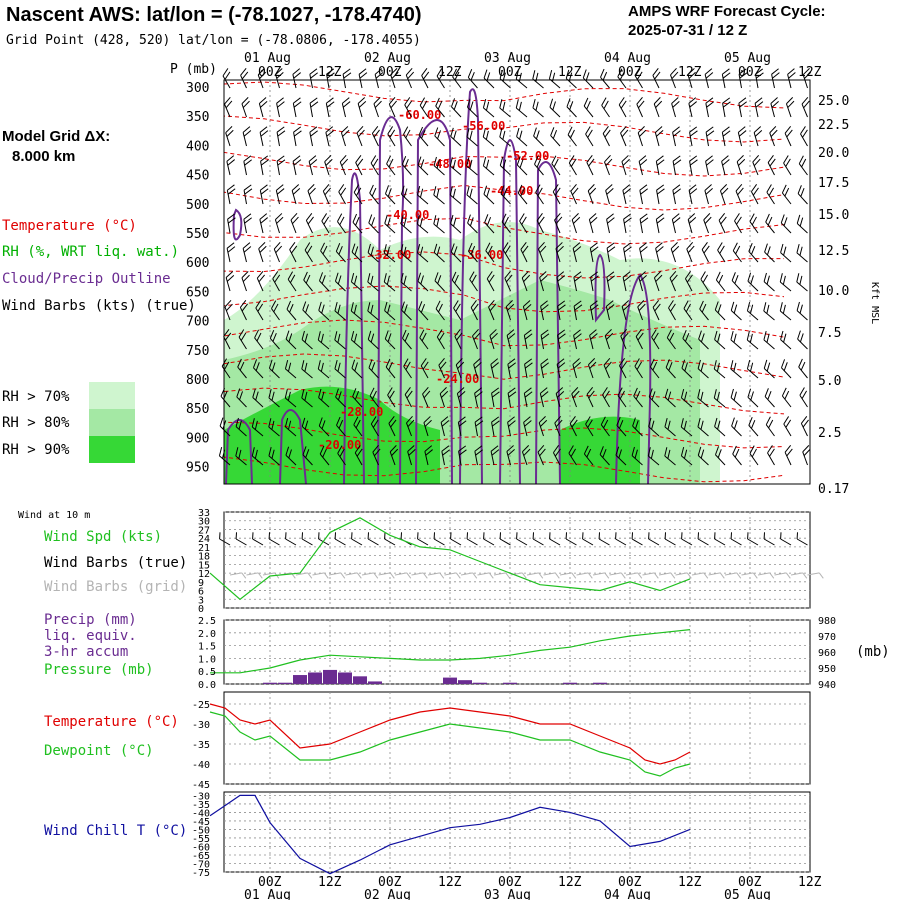  What do you see at coordinates (204, 530) in the screenshot?
I see `wind-speed-tick: 27` at bounding box center [204, 530].